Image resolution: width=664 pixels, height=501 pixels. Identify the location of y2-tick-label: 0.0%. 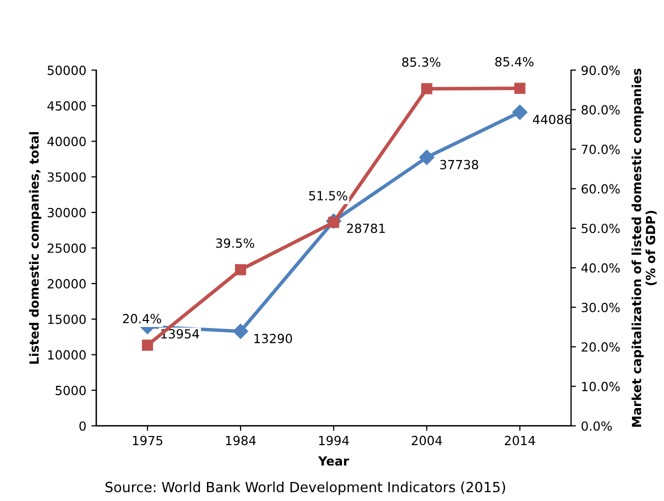
(597, 426).